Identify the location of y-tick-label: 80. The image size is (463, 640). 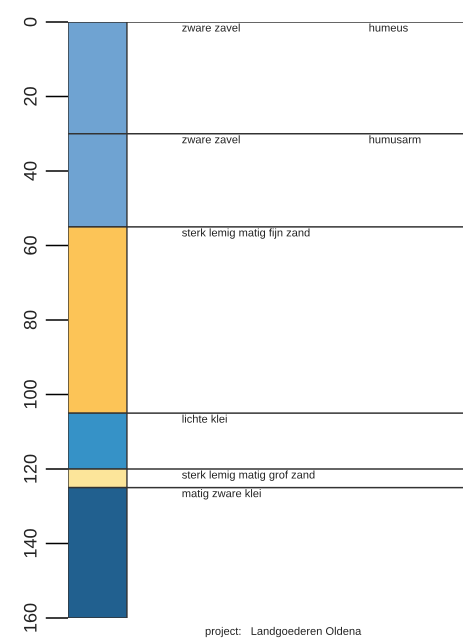
(30, 320).